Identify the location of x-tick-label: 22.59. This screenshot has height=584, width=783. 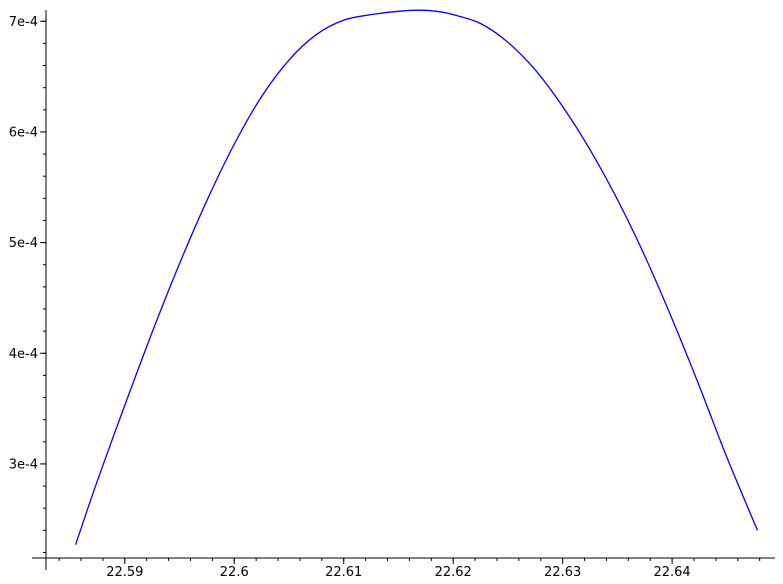
(124, 572).